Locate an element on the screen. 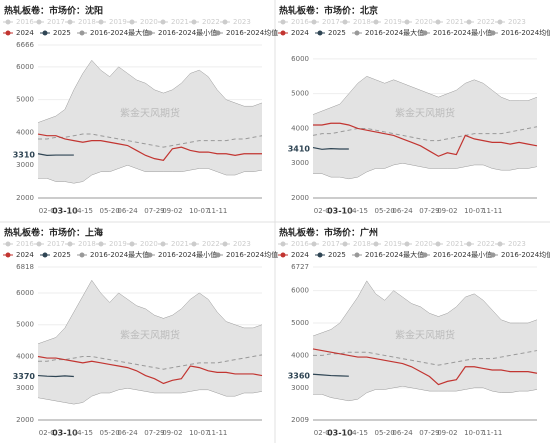  legend-label: 2016-2024最大值 is located at coordinates (119, 32).